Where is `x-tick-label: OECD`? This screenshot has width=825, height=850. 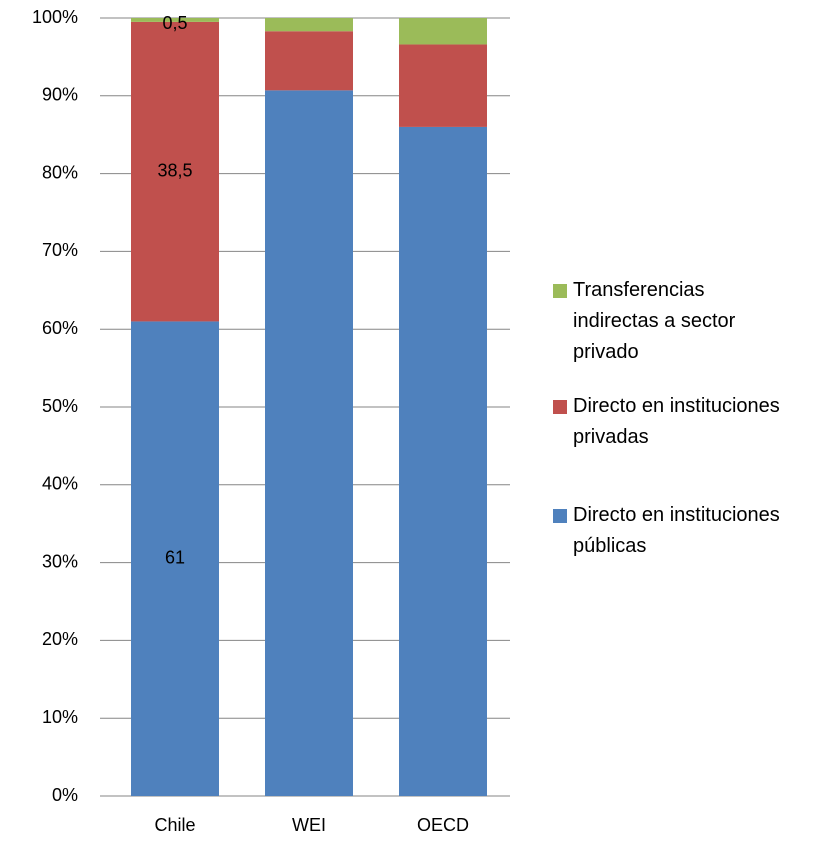 x-tick-label: OECD is located at coordinates (443, 825).